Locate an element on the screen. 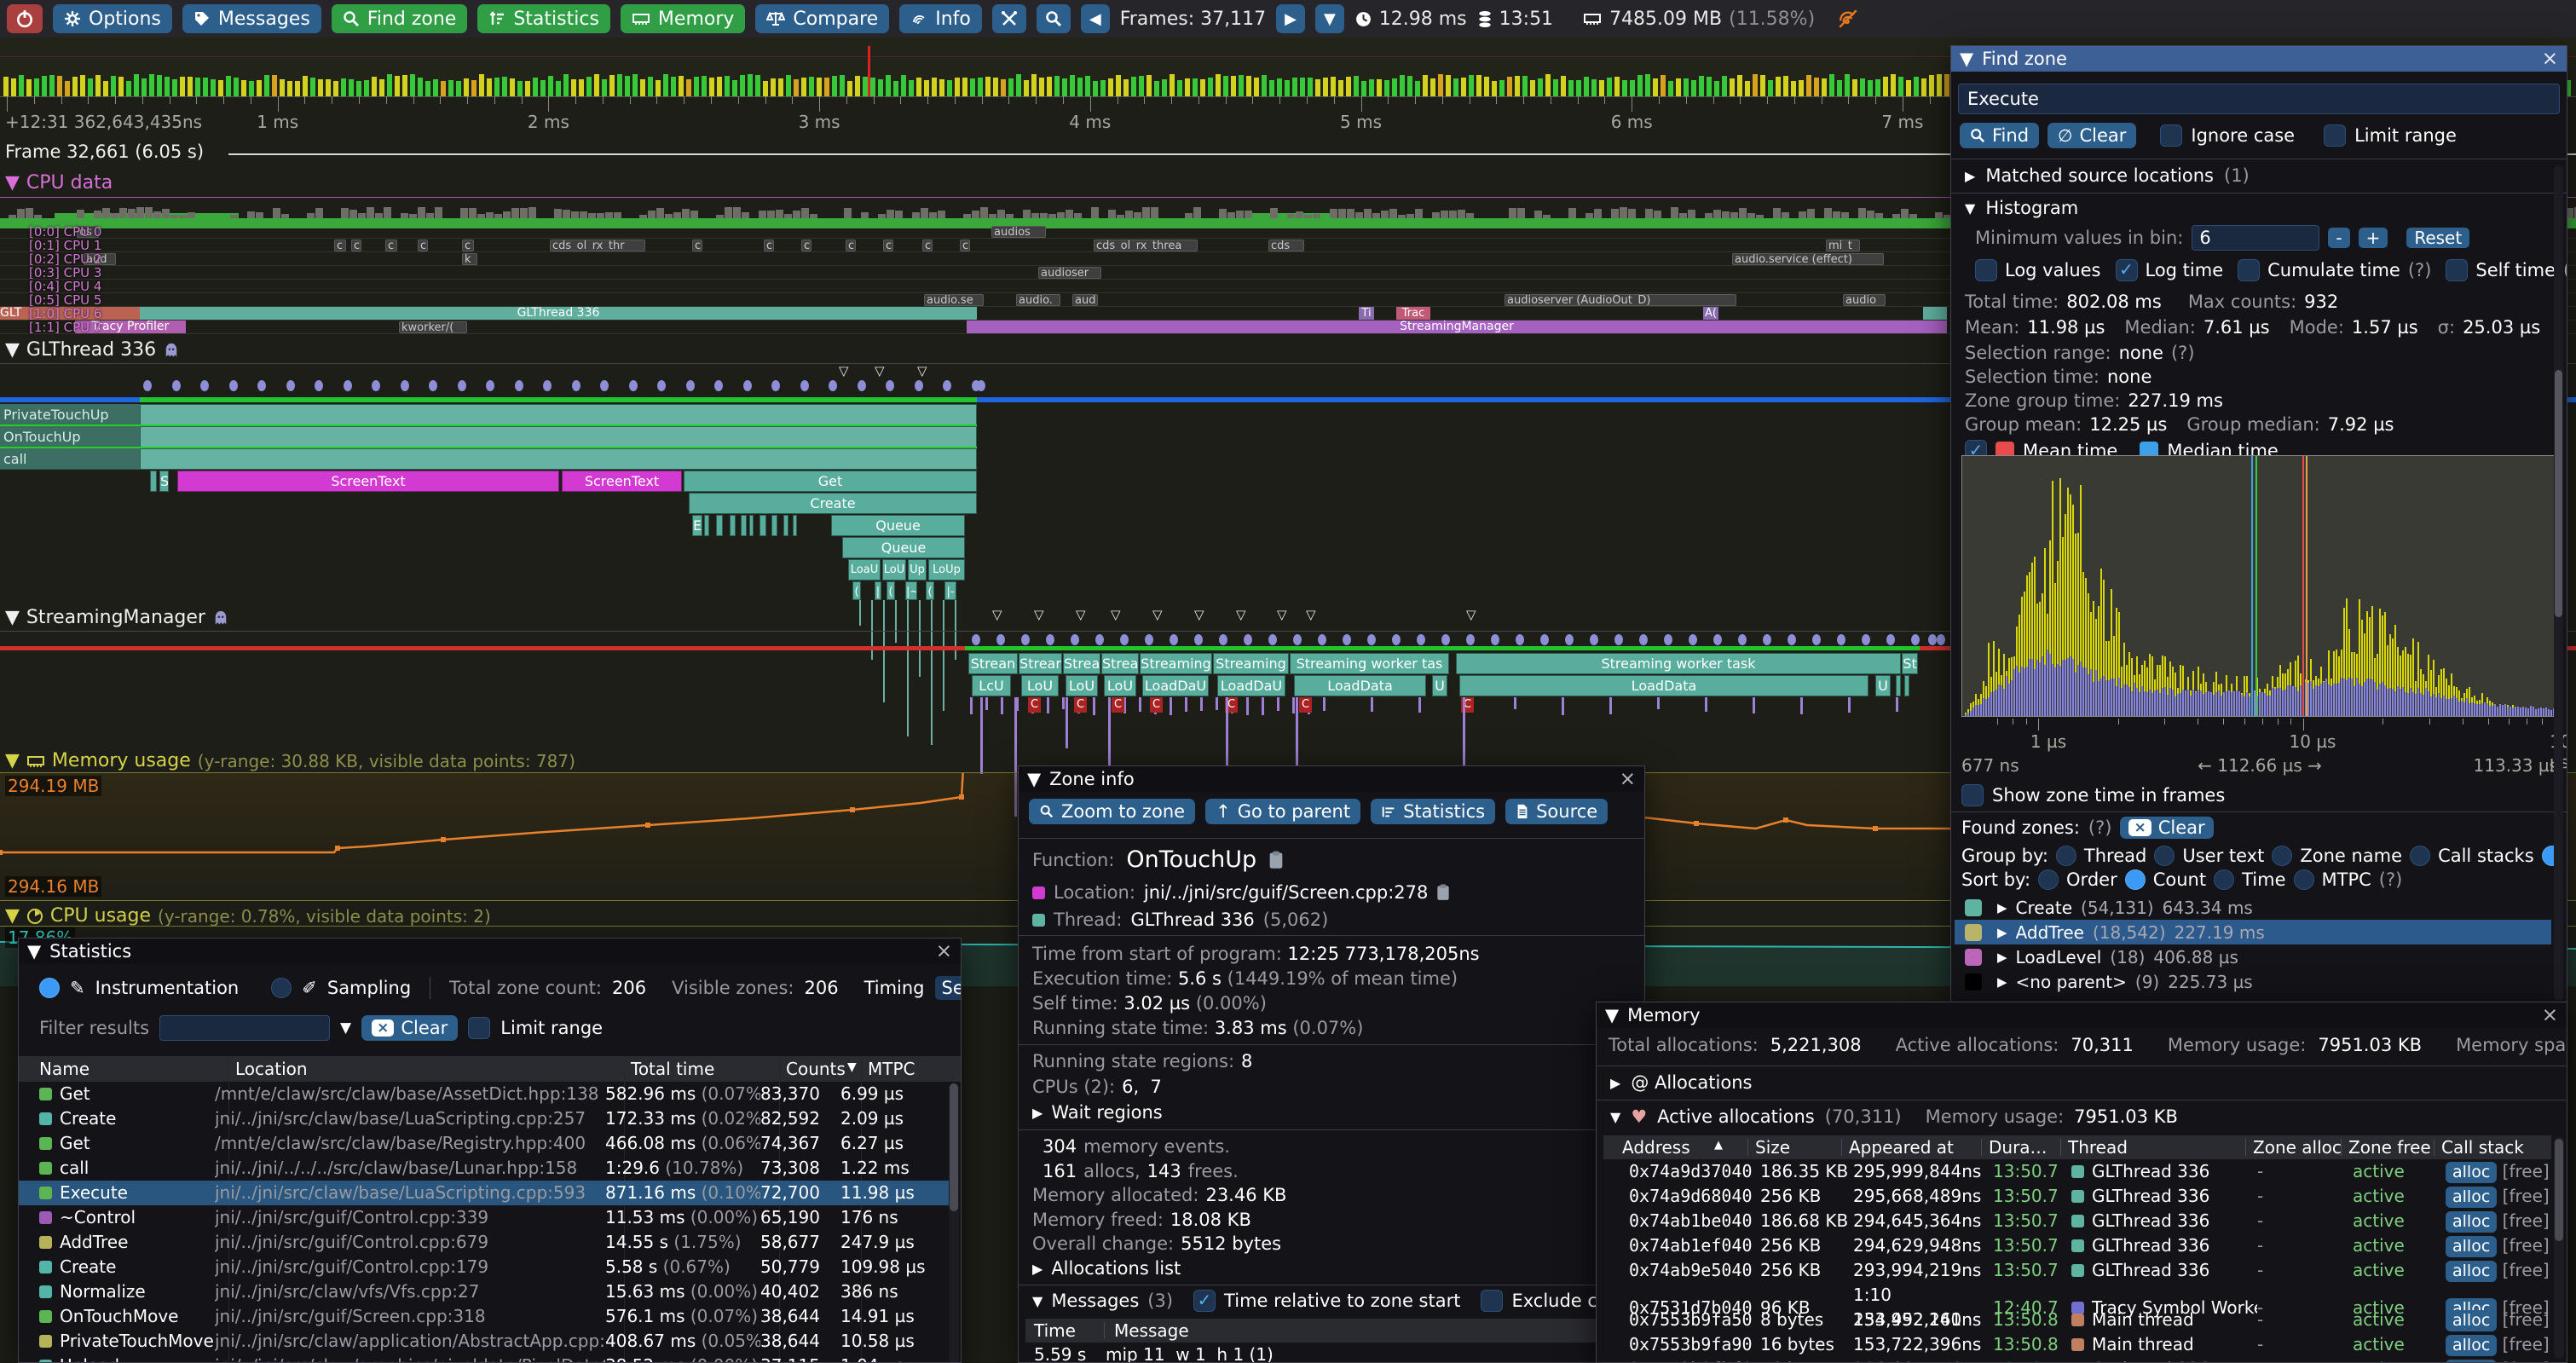  group-by-thread is located at coordinates (2065, 856).